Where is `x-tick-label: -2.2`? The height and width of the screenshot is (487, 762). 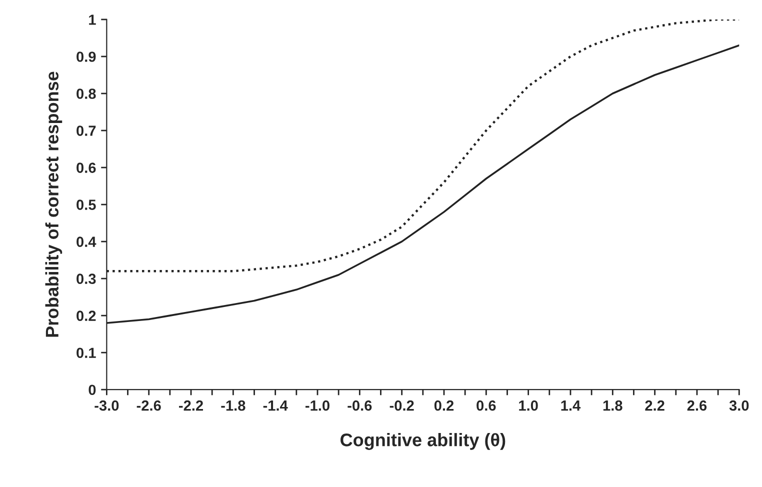 x-tick-label: -2.2 is located at coordinates (191, 405).